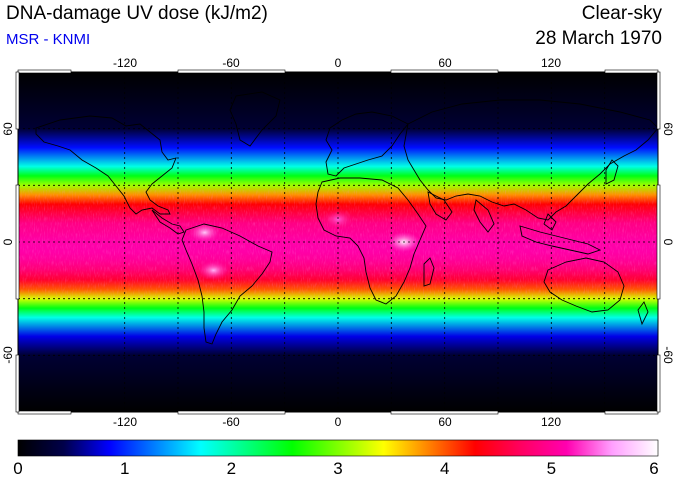 Image resolution: width=678 pixels, height=480 pixels. I want to click on colorbar-label-2: 2, so click(231, 468).